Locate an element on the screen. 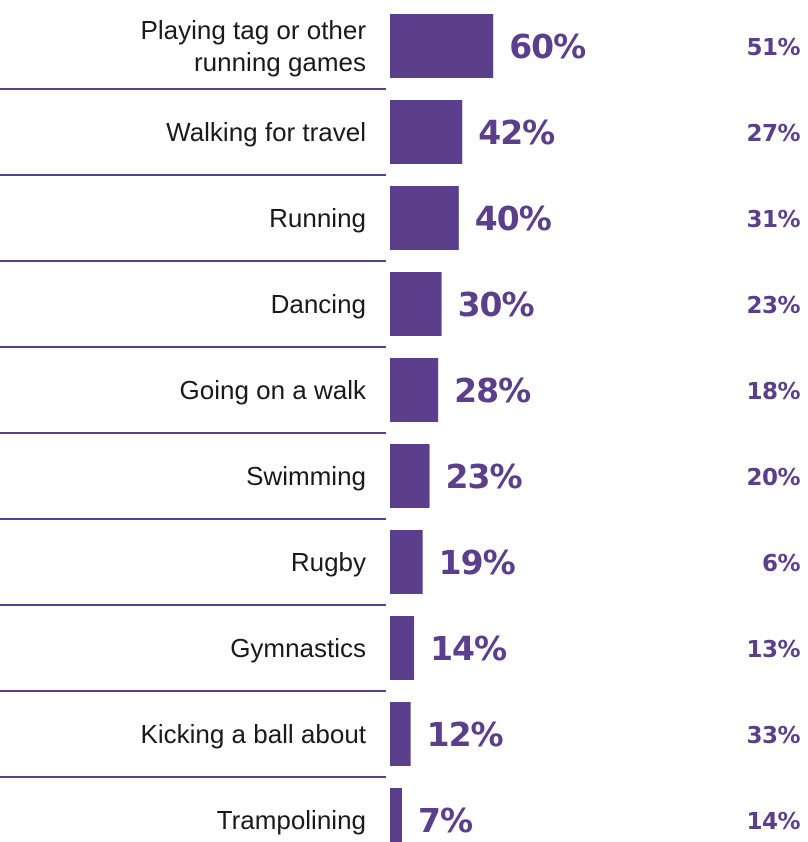  comparison-value-label: 20% is located at coordinates (773, 478).